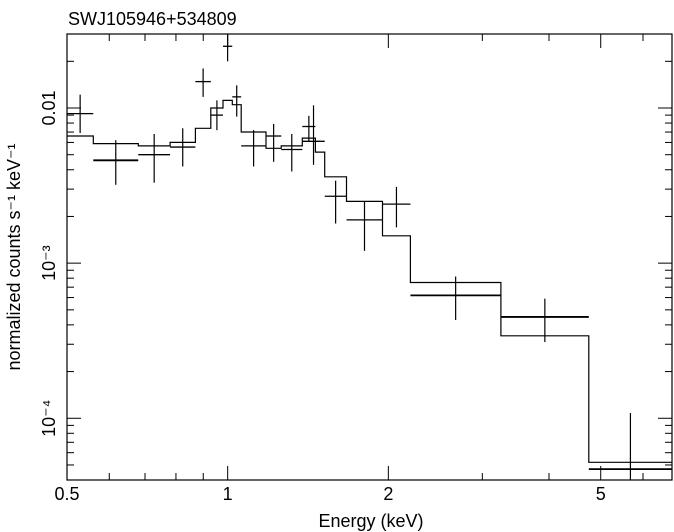  I want to click on x-axis-label: Energy (keV), so click(370, 521).